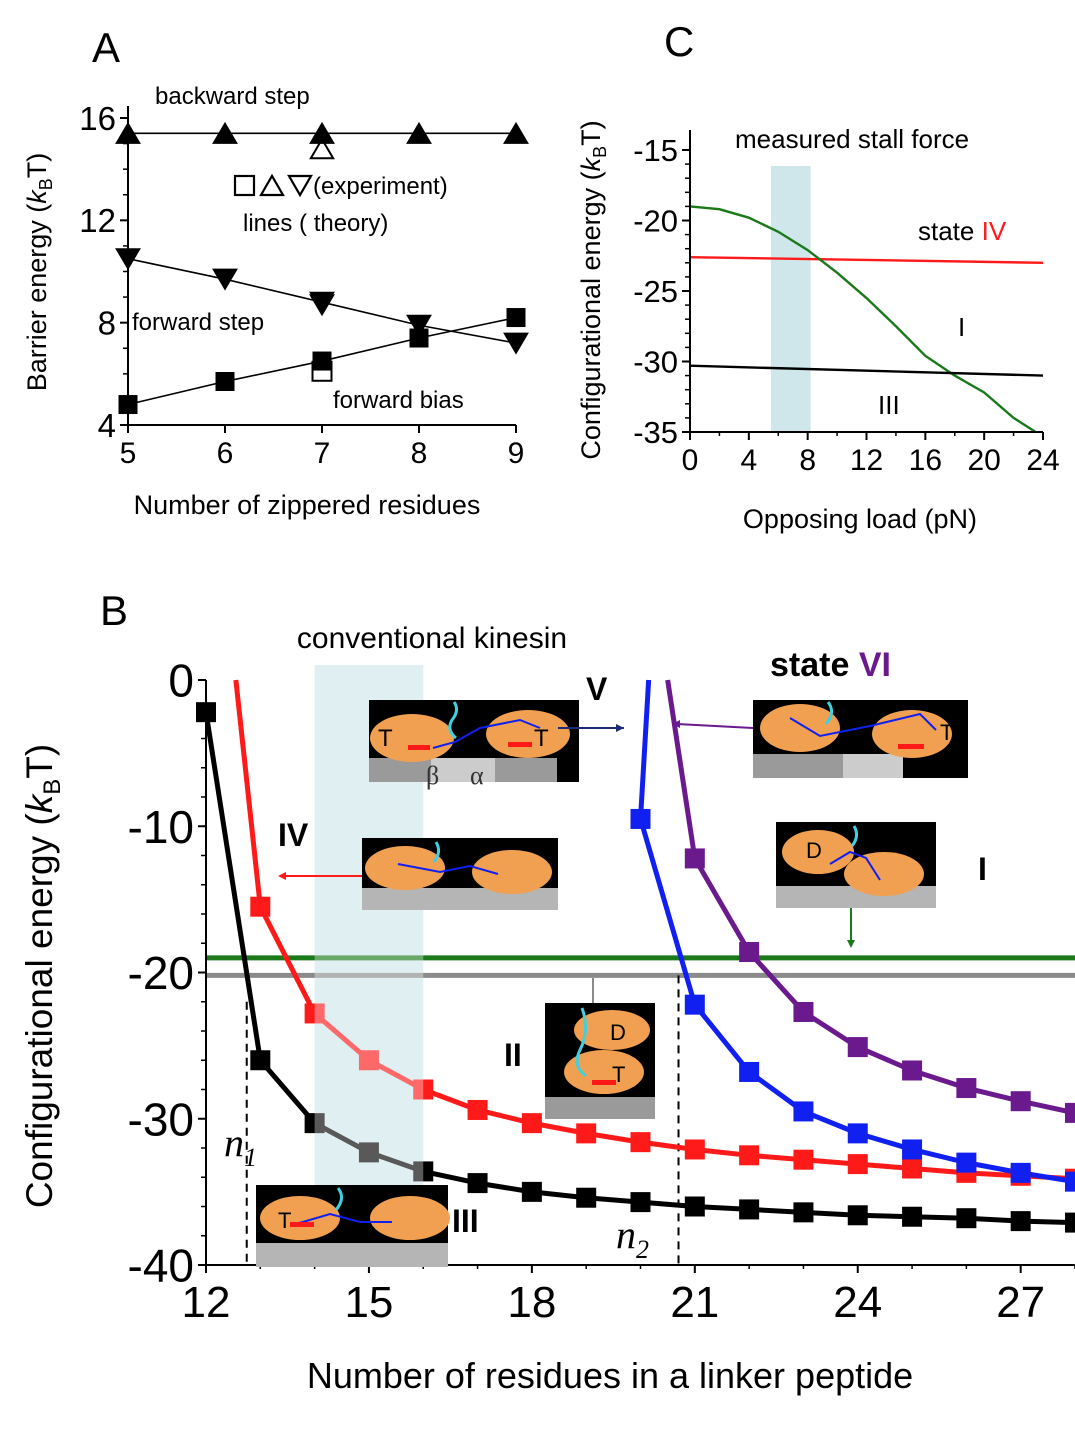  Describe the element at coordinates (946, 732) in the screenshot. I see `inset-vi-t: T` at that location.